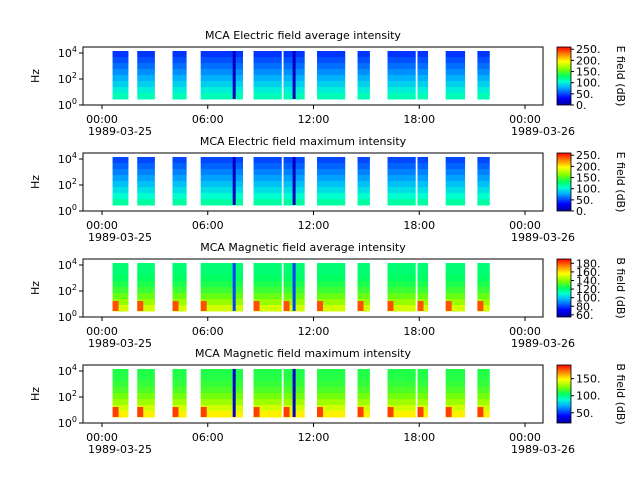 This screenshot has height=480, width=640. What do you see at coordinates (67, 52) in the screenshot?
I see `y-tick-label: 10⁴` at bounding box center [67, 52].